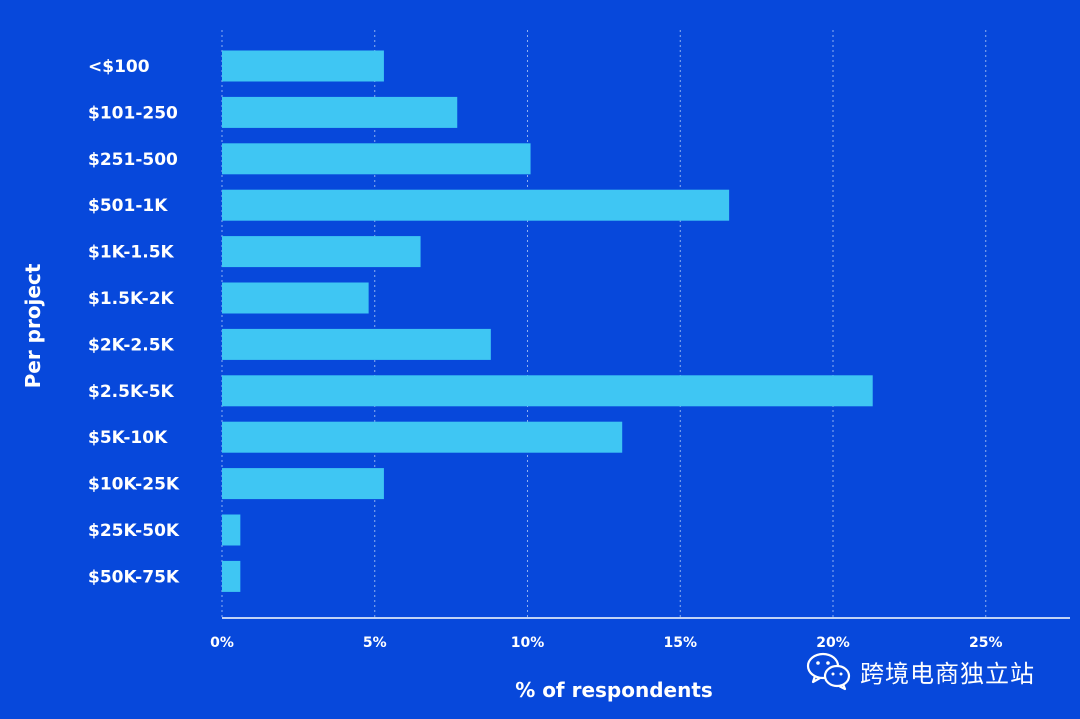 The width and height of the screenshot is (1080, 719). I want to click on y-axis-title: Per project, so click(33, 325).